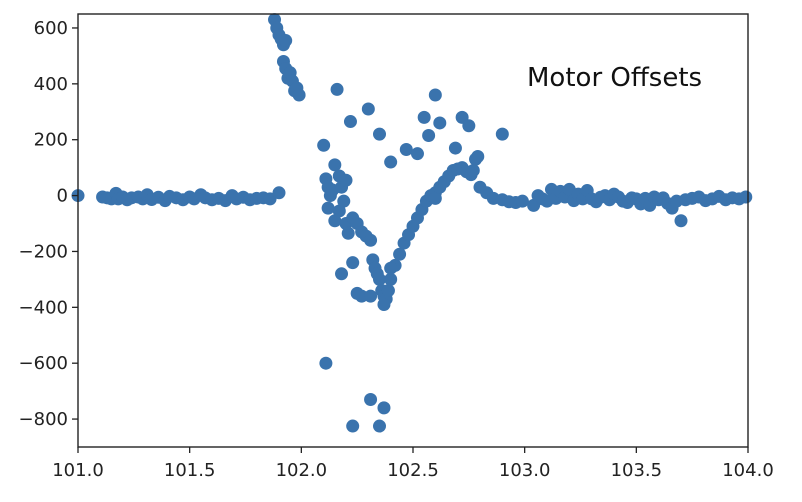  What do you see at coordinates (614, 78) in the screenshot?
I see `chart-annotation: Motor Offsets` at bounding box center [614, 78].